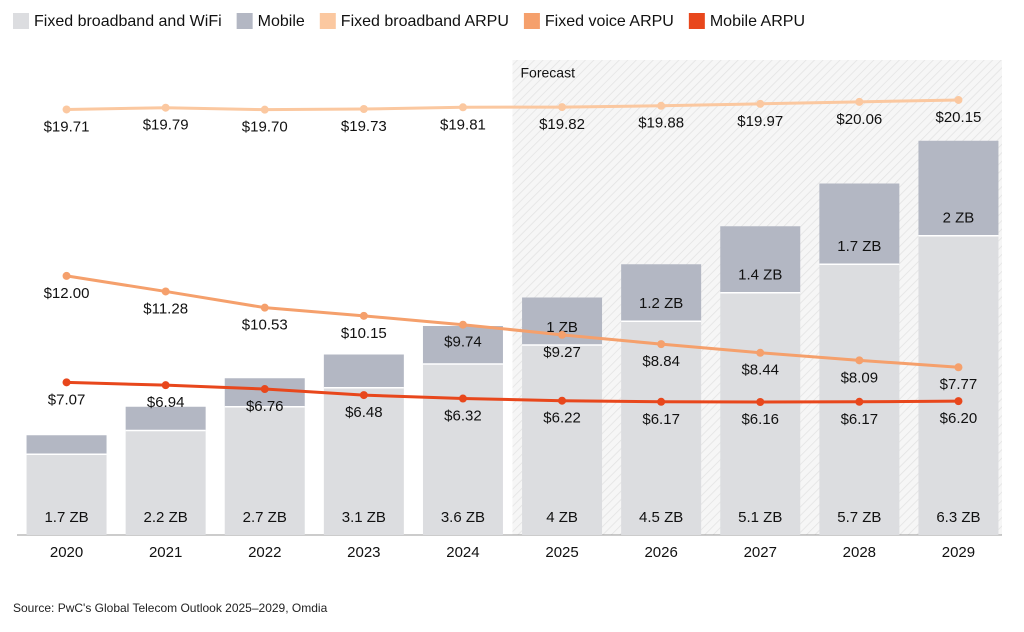 This screenshot has height=632, width=1024. What do you see at coordinates (463, 124) in the screenshot?
I see `line-value-label: $19.81` at bounding box center [463, 124].